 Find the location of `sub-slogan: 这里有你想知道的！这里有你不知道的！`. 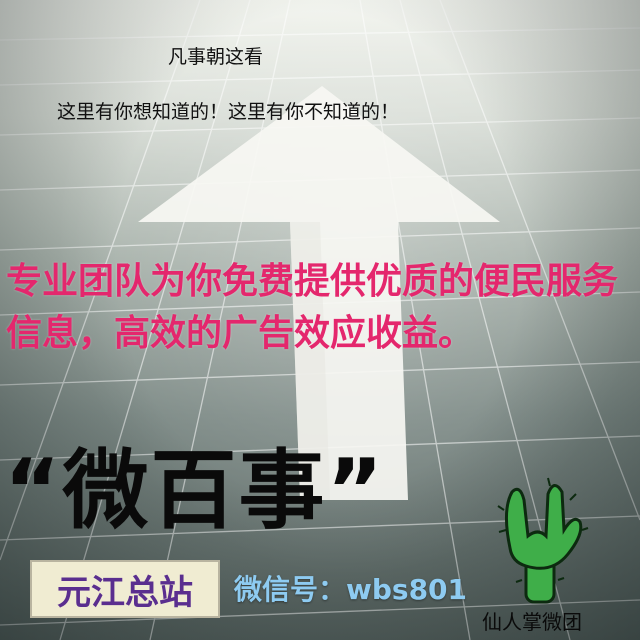

sub-slogan: 这里有你想知道的！这里有你不知道的！ is located at coordinates (227, 112).